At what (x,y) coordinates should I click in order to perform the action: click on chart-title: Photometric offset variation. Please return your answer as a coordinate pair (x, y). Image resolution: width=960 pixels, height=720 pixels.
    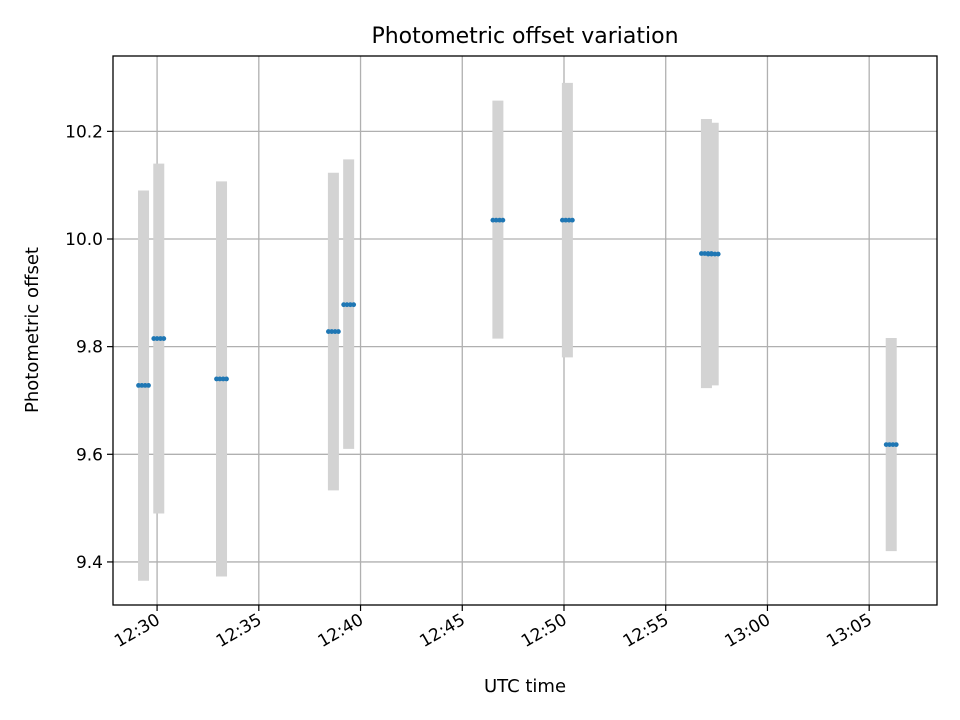
    Looking at the image, I should click on (524, 36).